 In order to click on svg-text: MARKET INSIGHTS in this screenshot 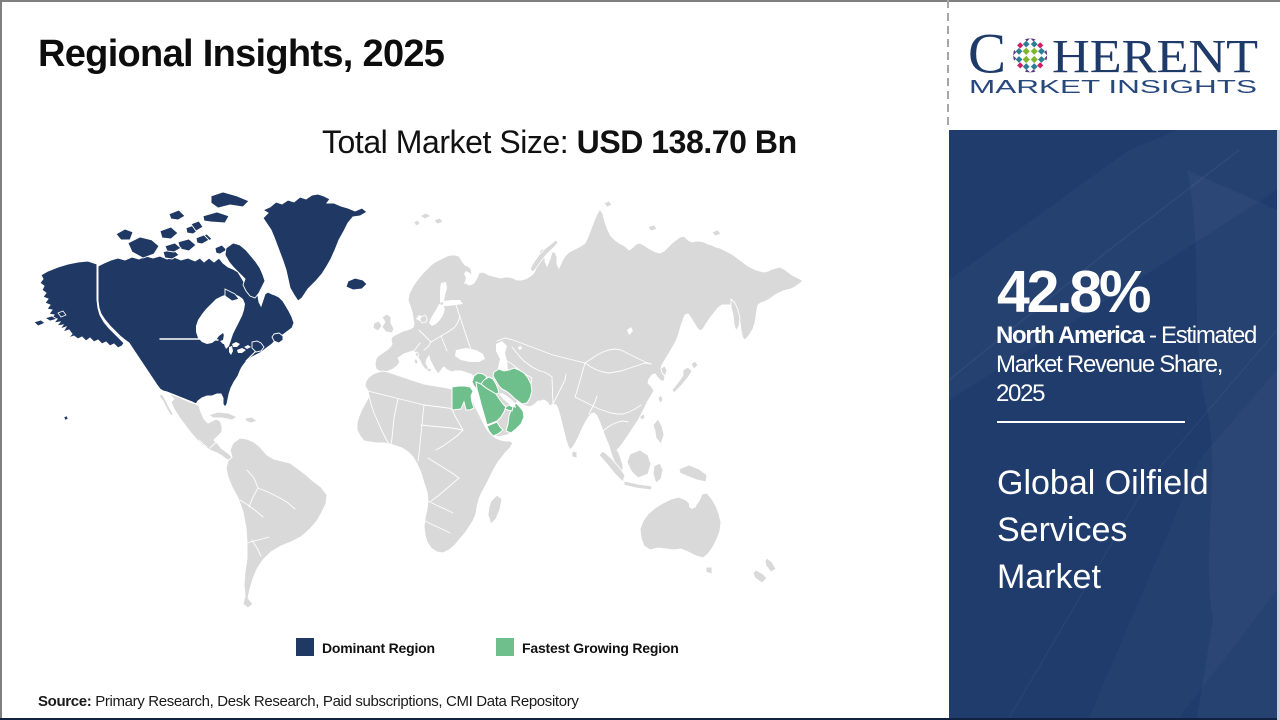, I will do `click(1113, 86)`.